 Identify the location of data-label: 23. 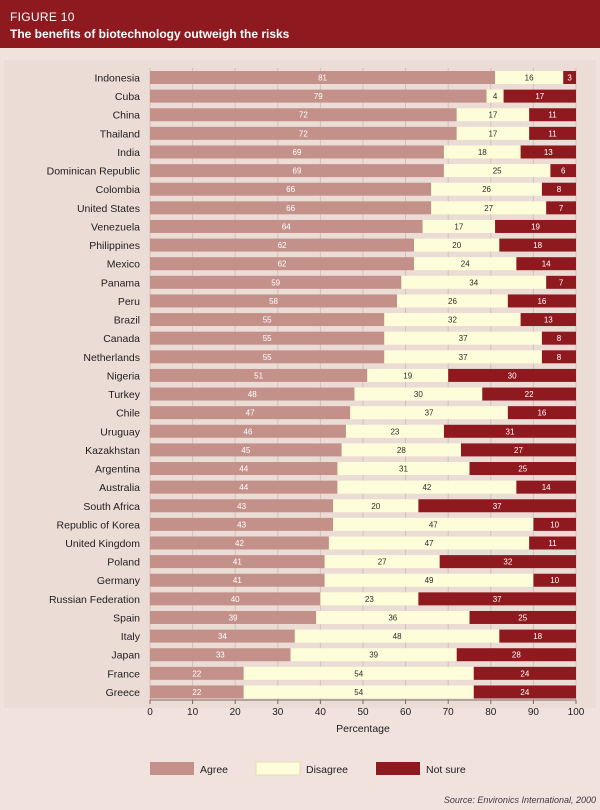
(369, 599).